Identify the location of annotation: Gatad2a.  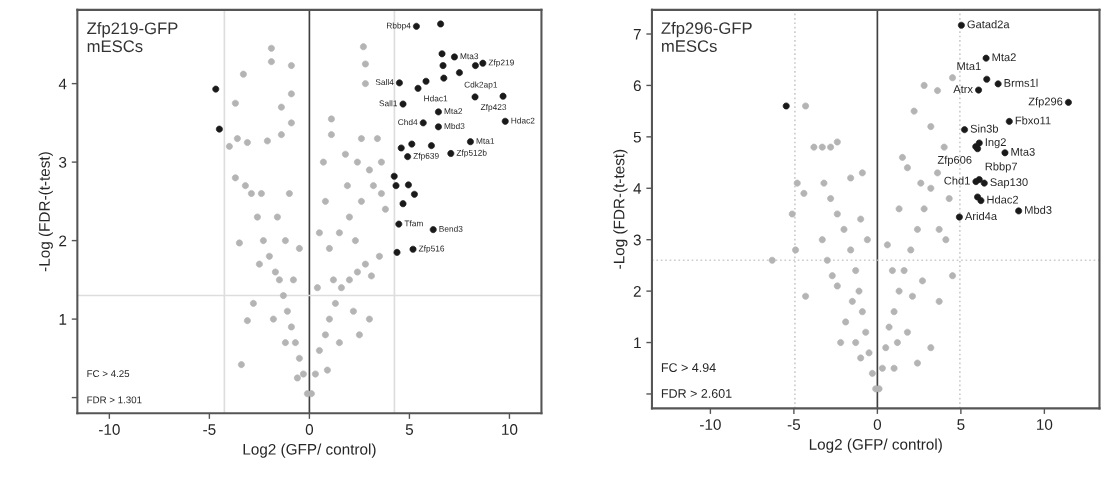
(988, 24).